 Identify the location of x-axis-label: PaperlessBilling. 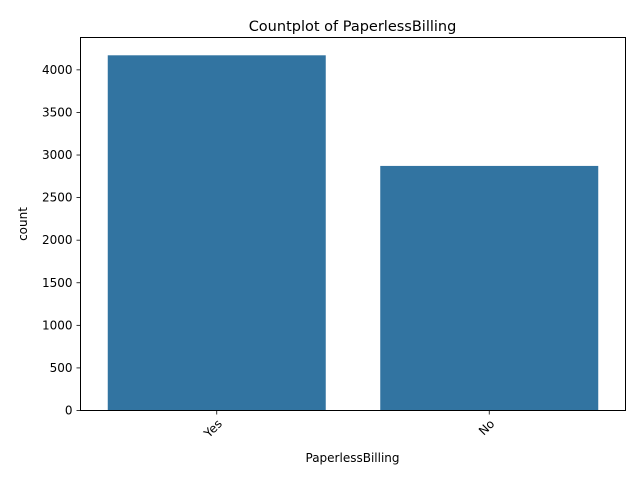
(353, 458).